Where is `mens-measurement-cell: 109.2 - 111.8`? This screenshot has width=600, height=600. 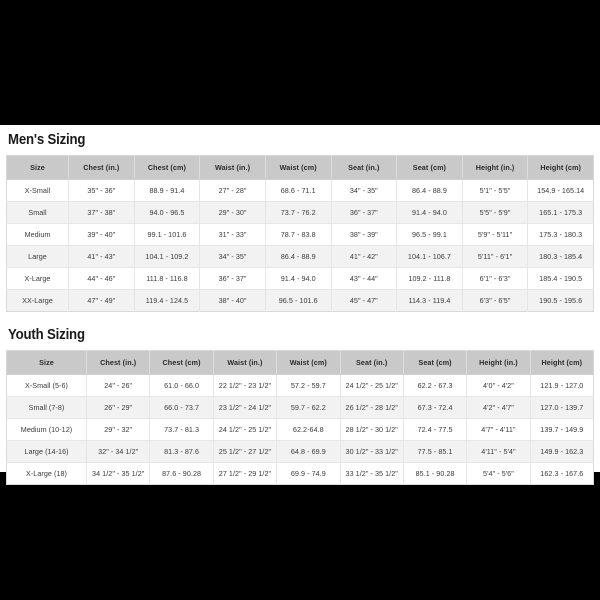
mens-measurement-cell: 109.2 - 111.8 is located at coordinates (429, 278).